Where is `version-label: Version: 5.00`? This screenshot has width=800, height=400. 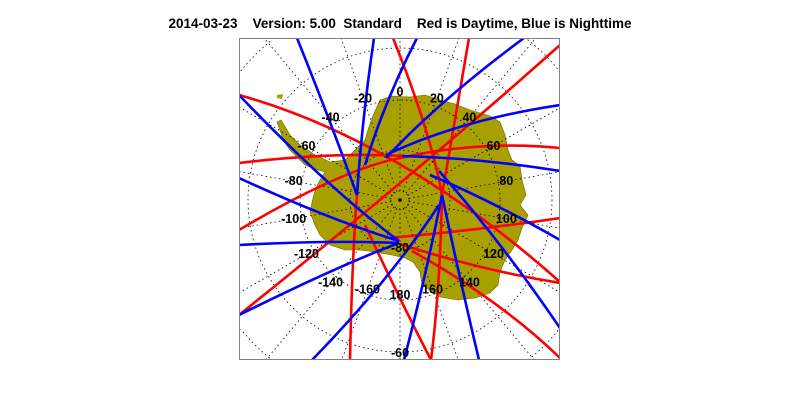 version-label: Version: 5.00 is located at coordinates (294, 23).